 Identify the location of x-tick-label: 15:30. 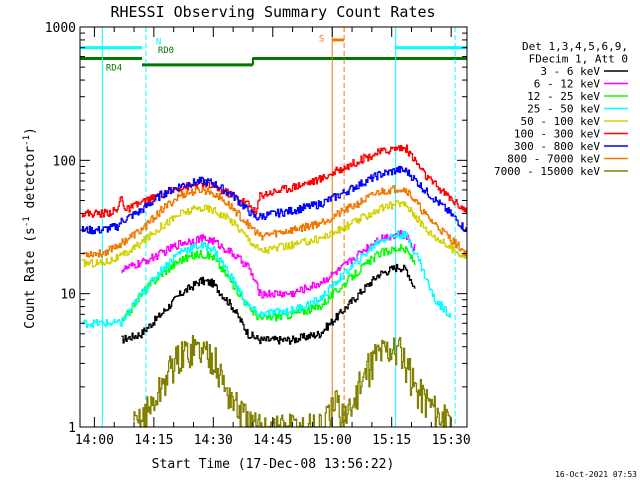
(451, 440).